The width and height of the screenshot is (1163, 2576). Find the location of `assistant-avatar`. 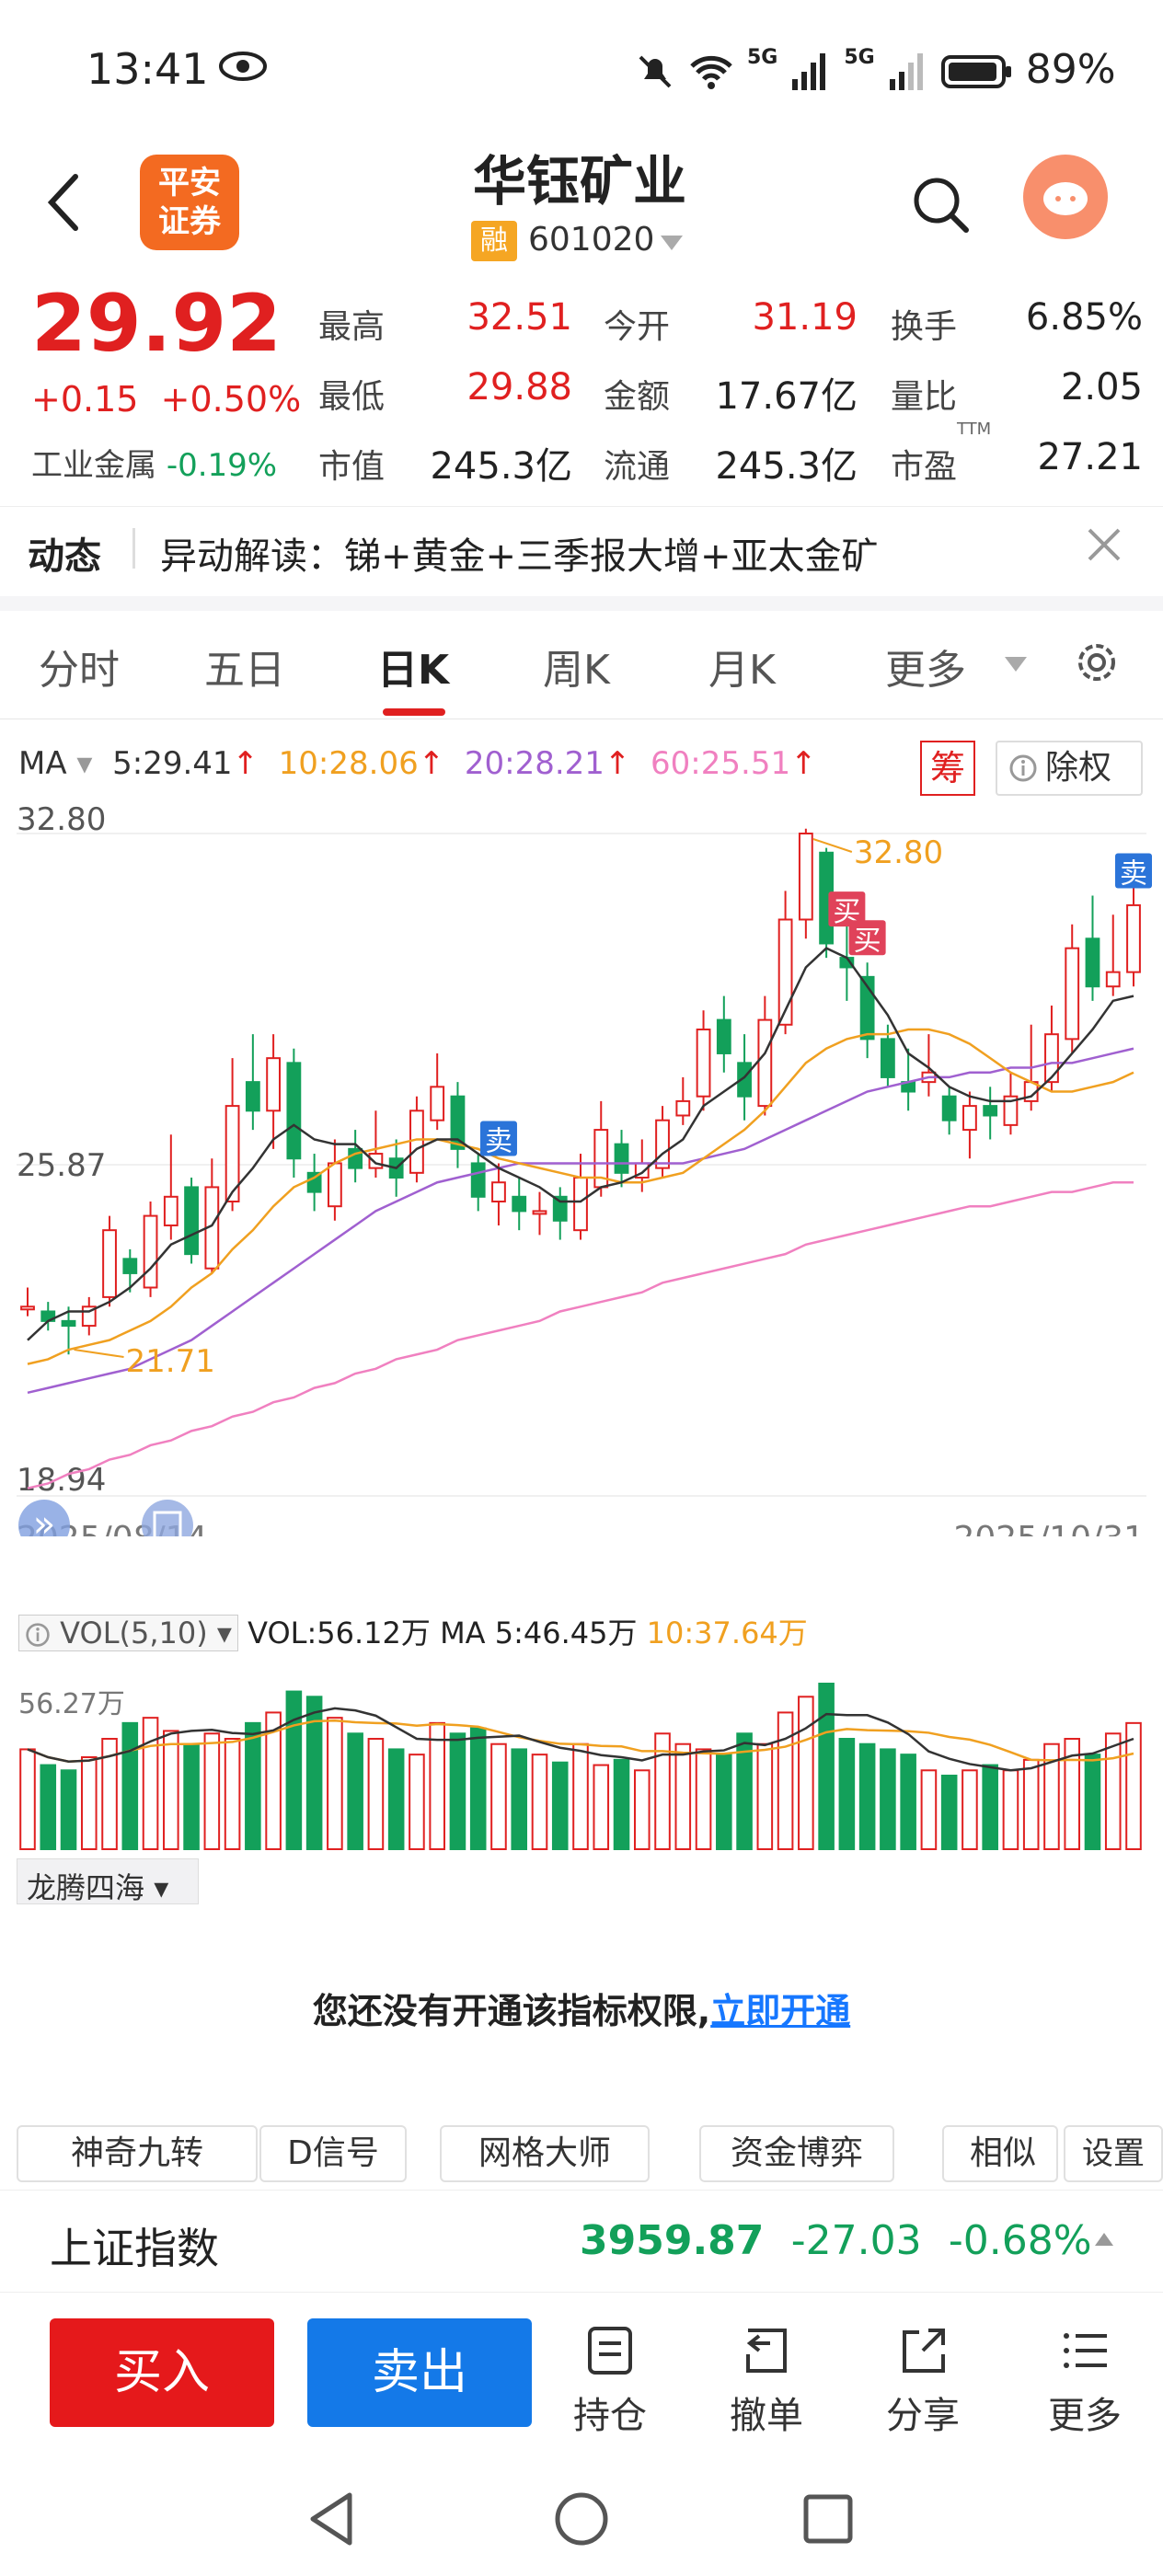

assistant-avatar is located at coordinates (1065, 197).